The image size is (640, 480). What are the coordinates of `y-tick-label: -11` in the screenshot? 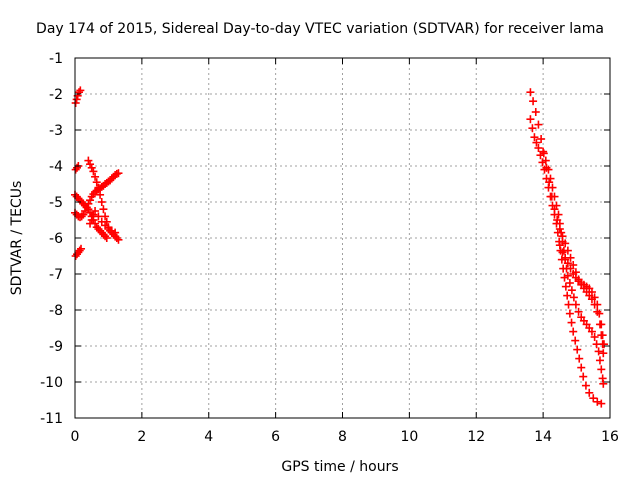 It's located at (51, 419).